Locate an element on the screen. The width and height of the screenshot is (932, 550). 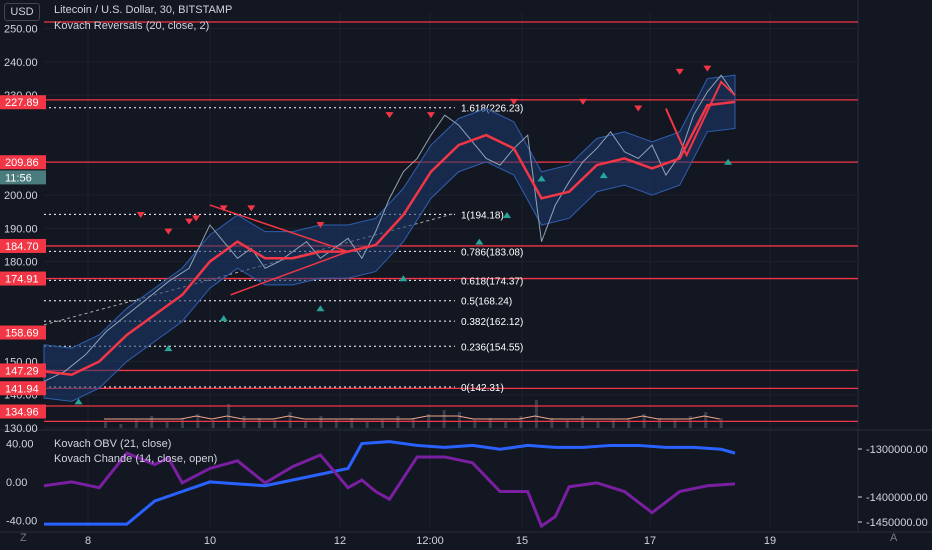
price-badge-label: 174.91 is located at coordinates (22, 280).